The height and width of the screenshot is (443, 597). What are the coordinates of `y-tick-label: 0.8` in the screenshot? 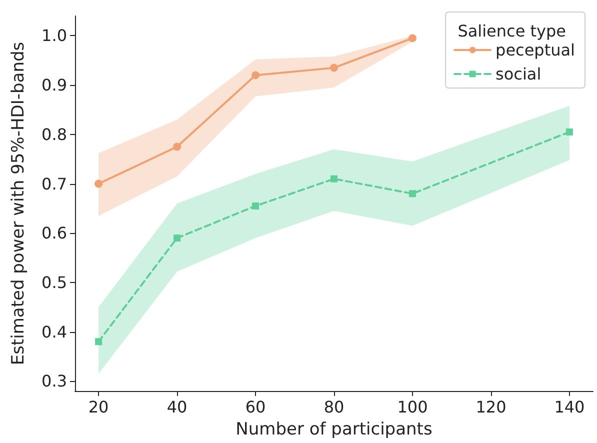 It's located at (54, 134).